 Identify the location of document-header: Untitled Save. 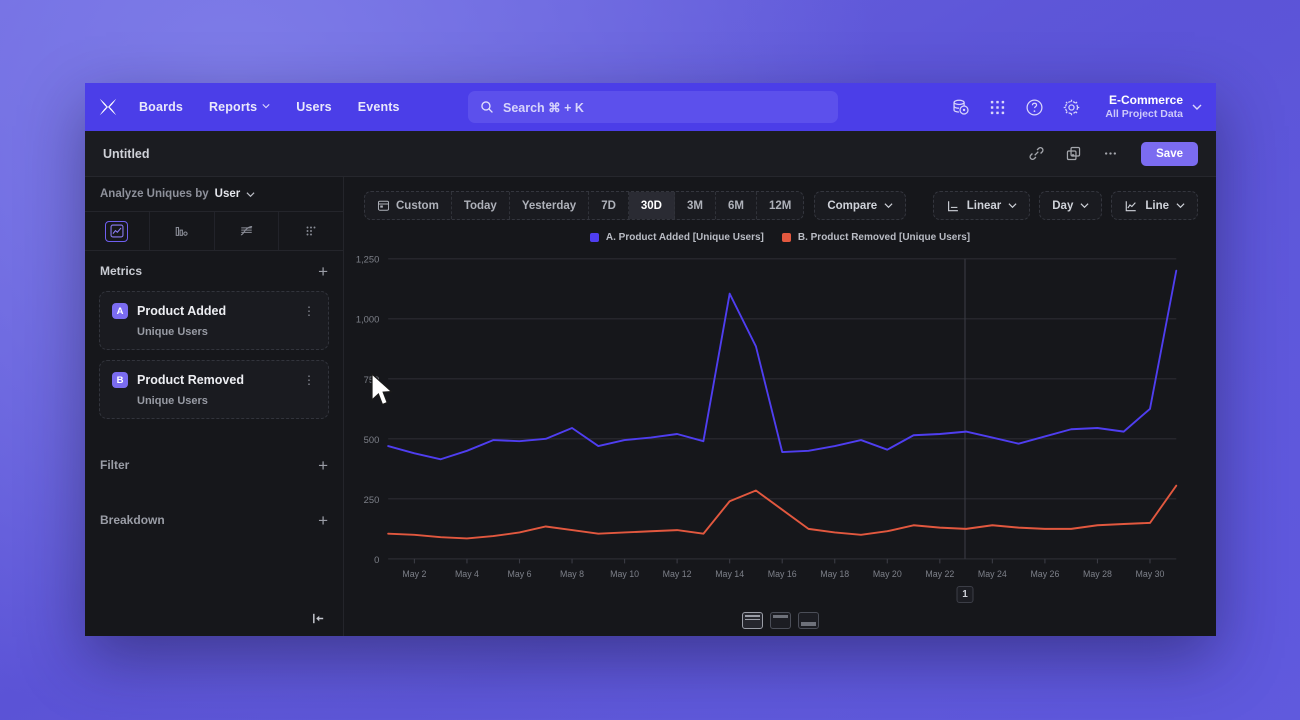
(650, 154).